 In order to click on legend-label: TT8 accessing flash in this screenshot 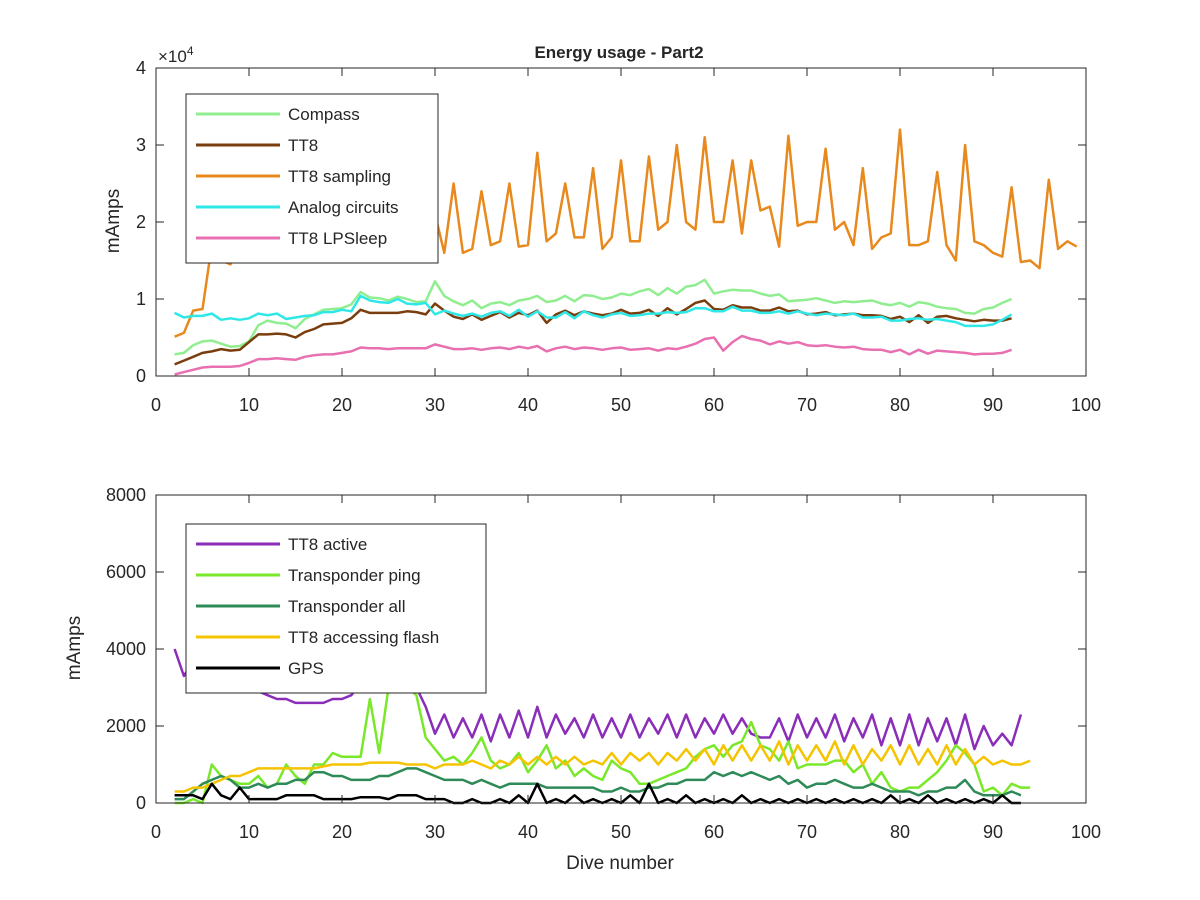, I will do `click(363, 637)`.